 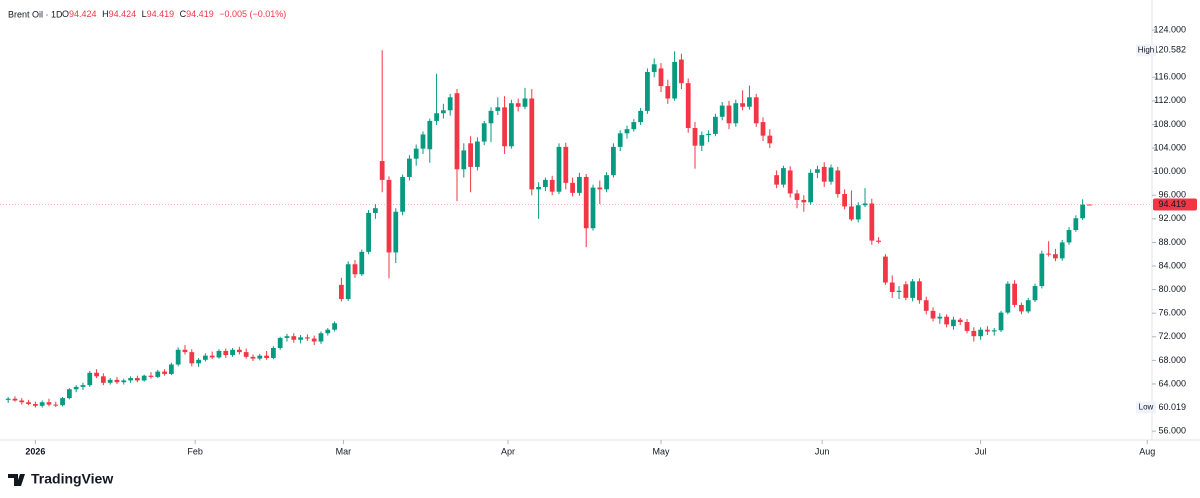 What do you see at coordinates (1172, 195) in the screenshot?
I see `y-tick-label: 96.000` at bounding box center [1172, 195].